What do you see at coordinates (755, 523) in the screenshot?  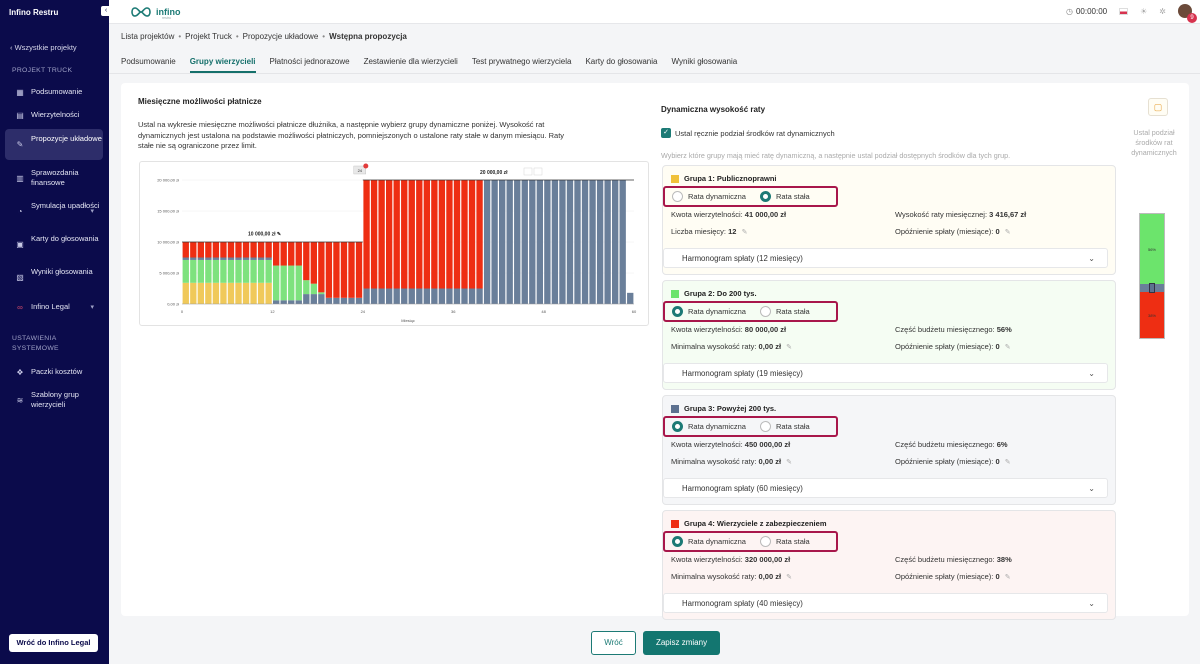 I see `group-title-text: Grupa 4: Wierzyciele z zabezpieczeniem` at bounding box center [755, 523].